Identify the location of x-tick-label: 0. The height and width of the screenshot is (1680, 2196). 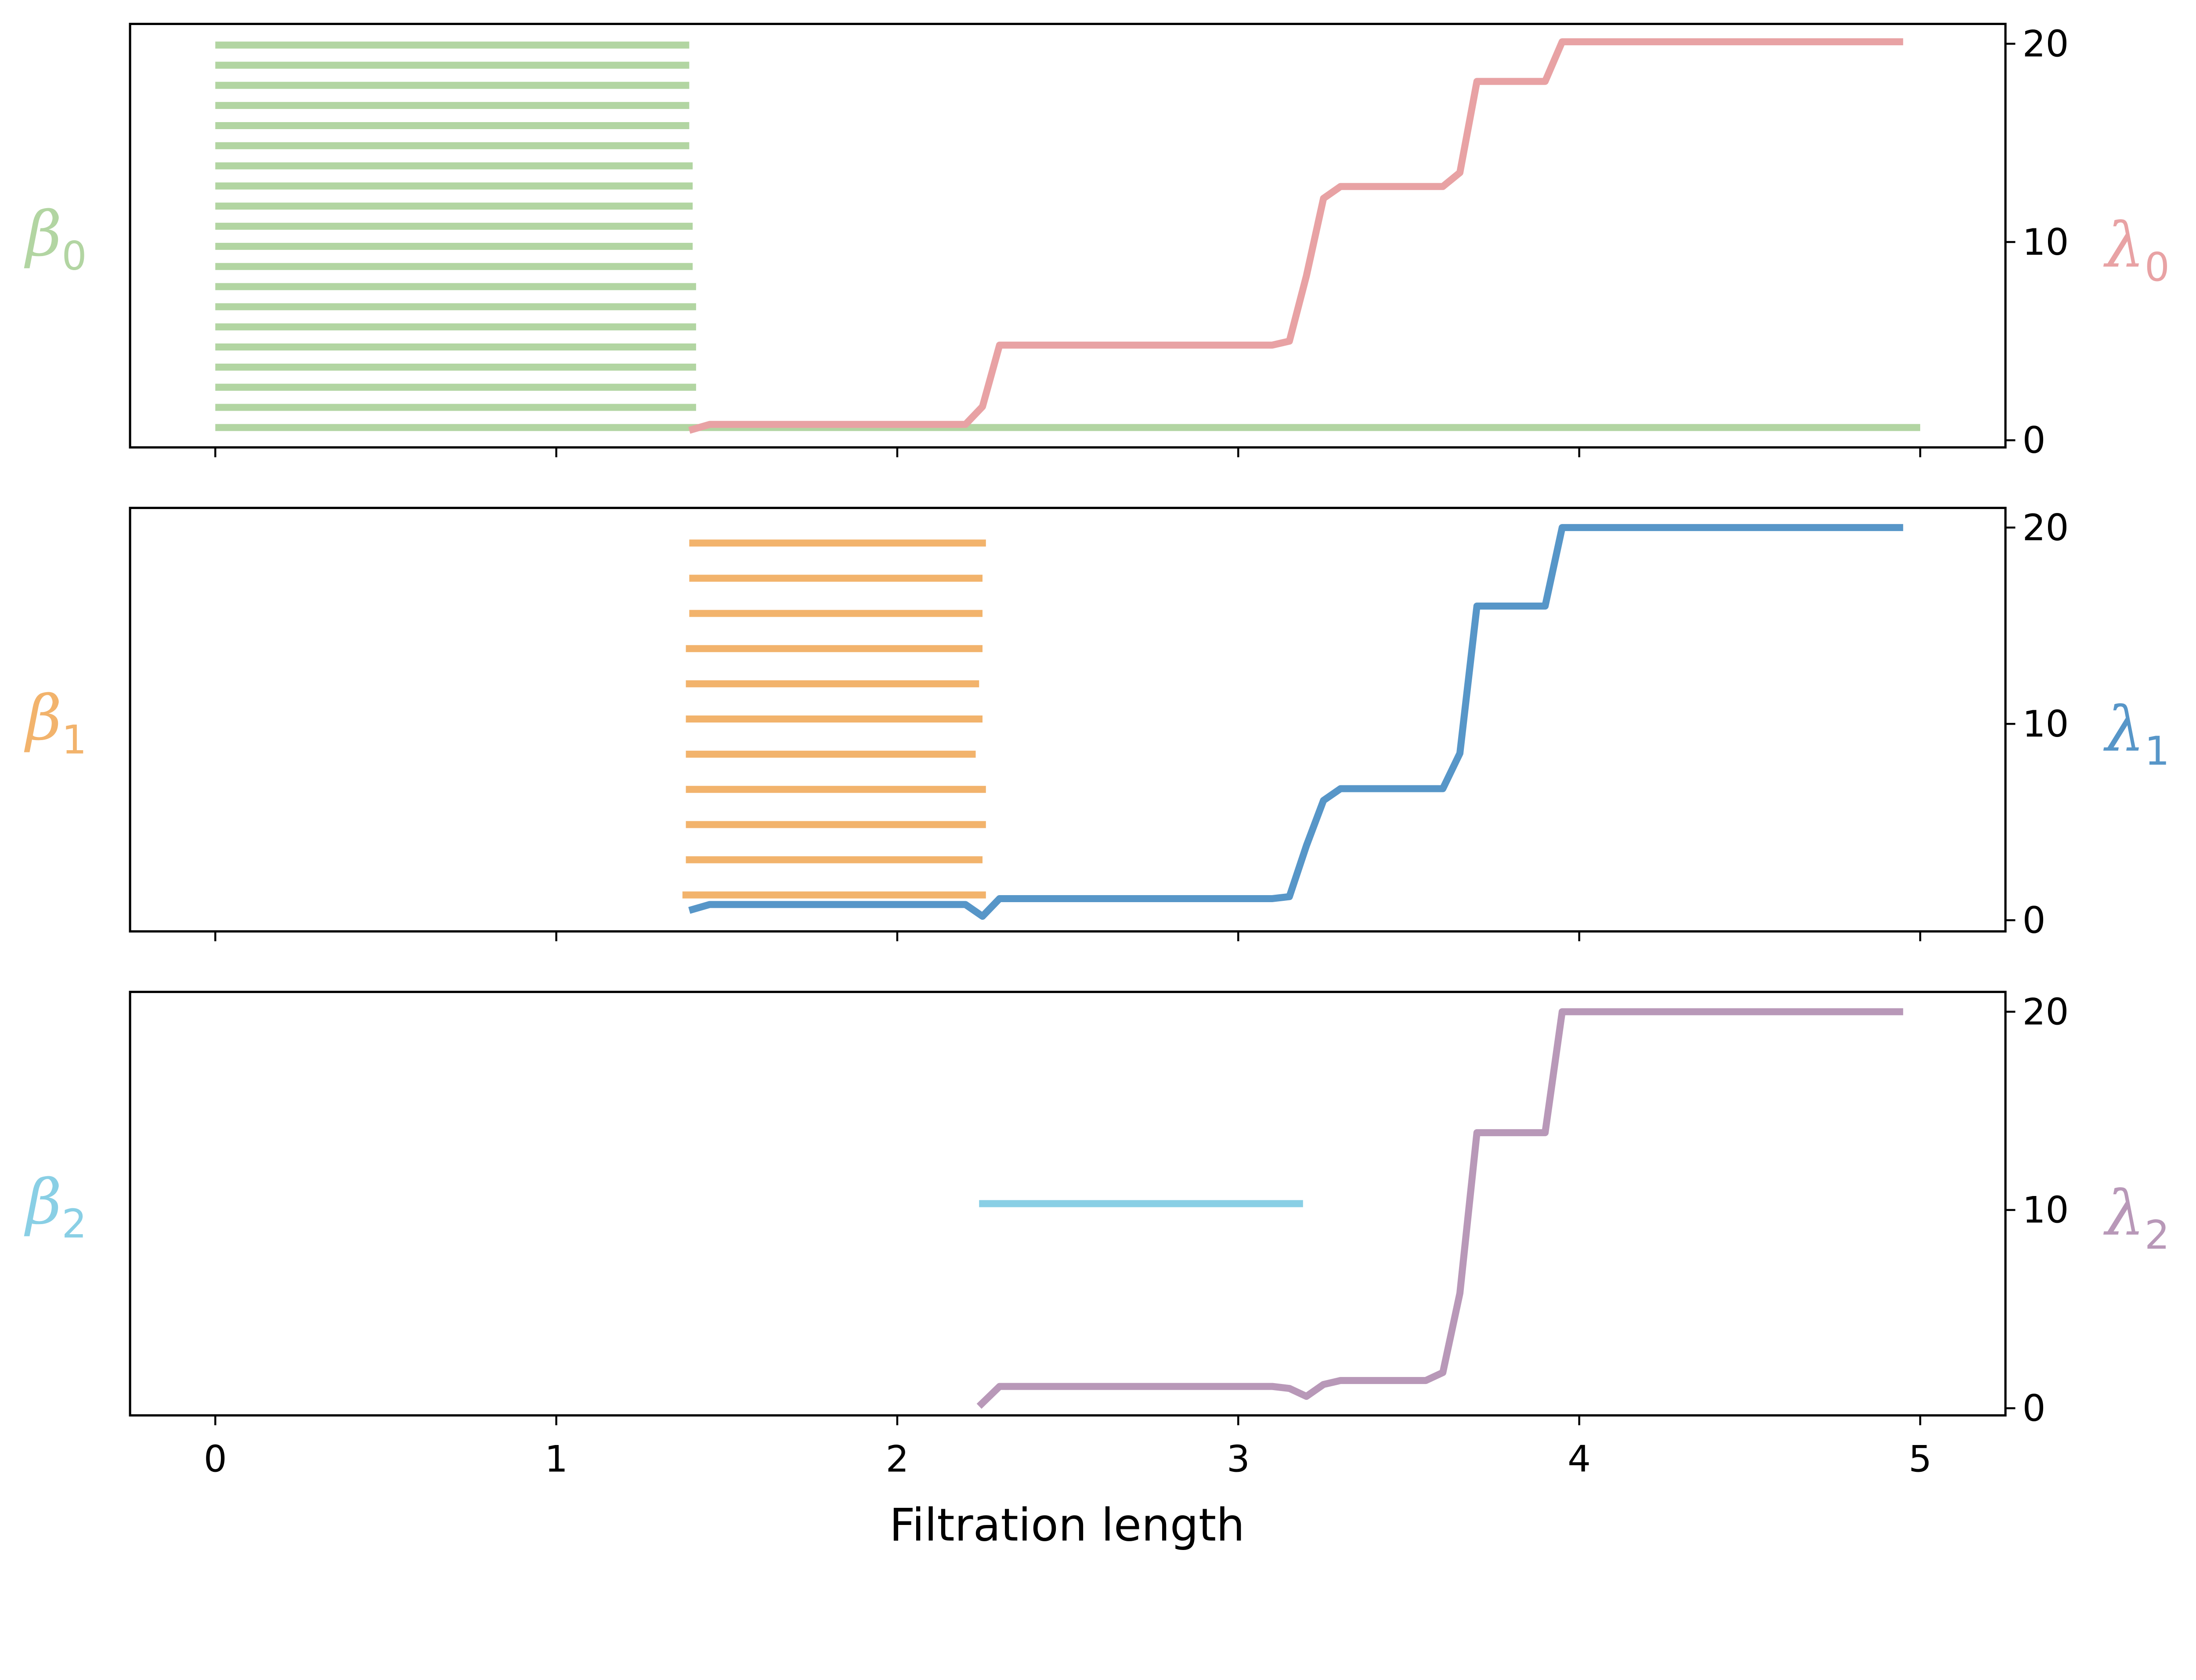
(216, 1459).